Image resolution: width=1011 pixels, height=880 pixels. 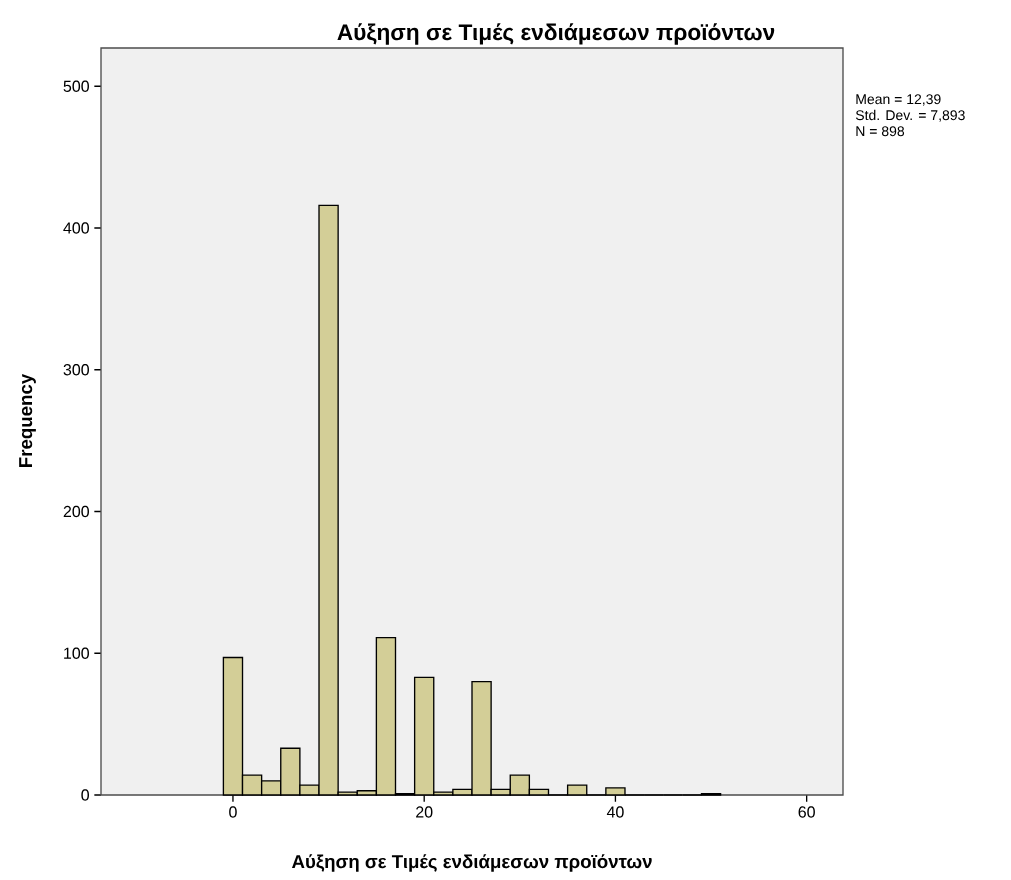 What do you see at coordinates (898, 100) in the screenshot?
I see `text: Mean = 12,39` at bounding box center [898, 100].